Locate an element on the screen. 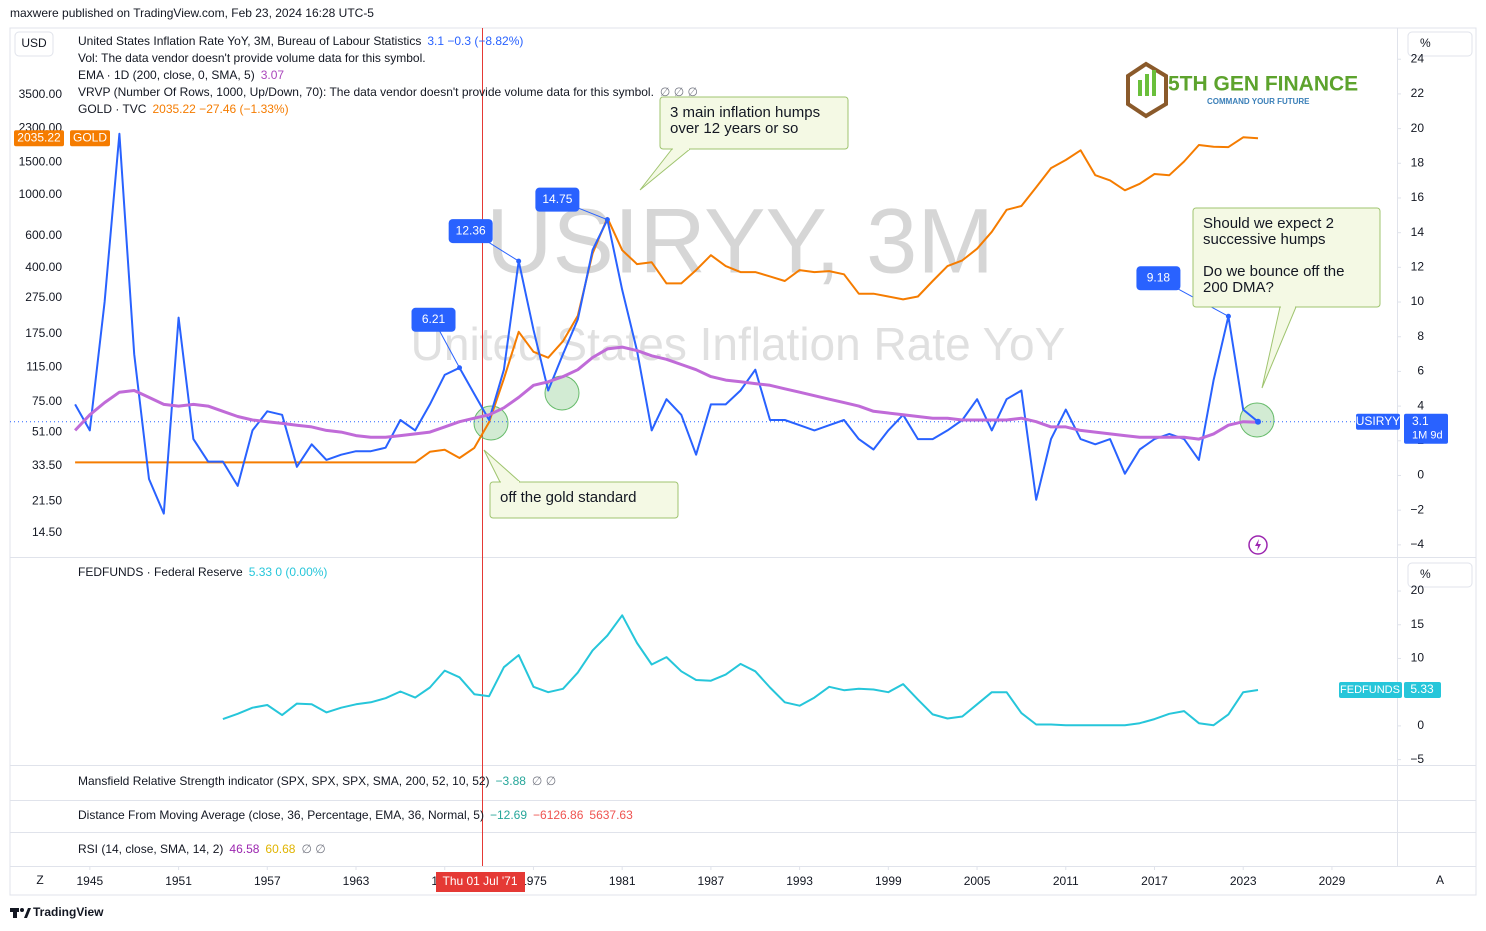 The width and height of the screenshot is (1486, 931). legend-line: GOLD · TVC 2035.22 −27.46 (−1.33%) is located at coordinates (183, 109).